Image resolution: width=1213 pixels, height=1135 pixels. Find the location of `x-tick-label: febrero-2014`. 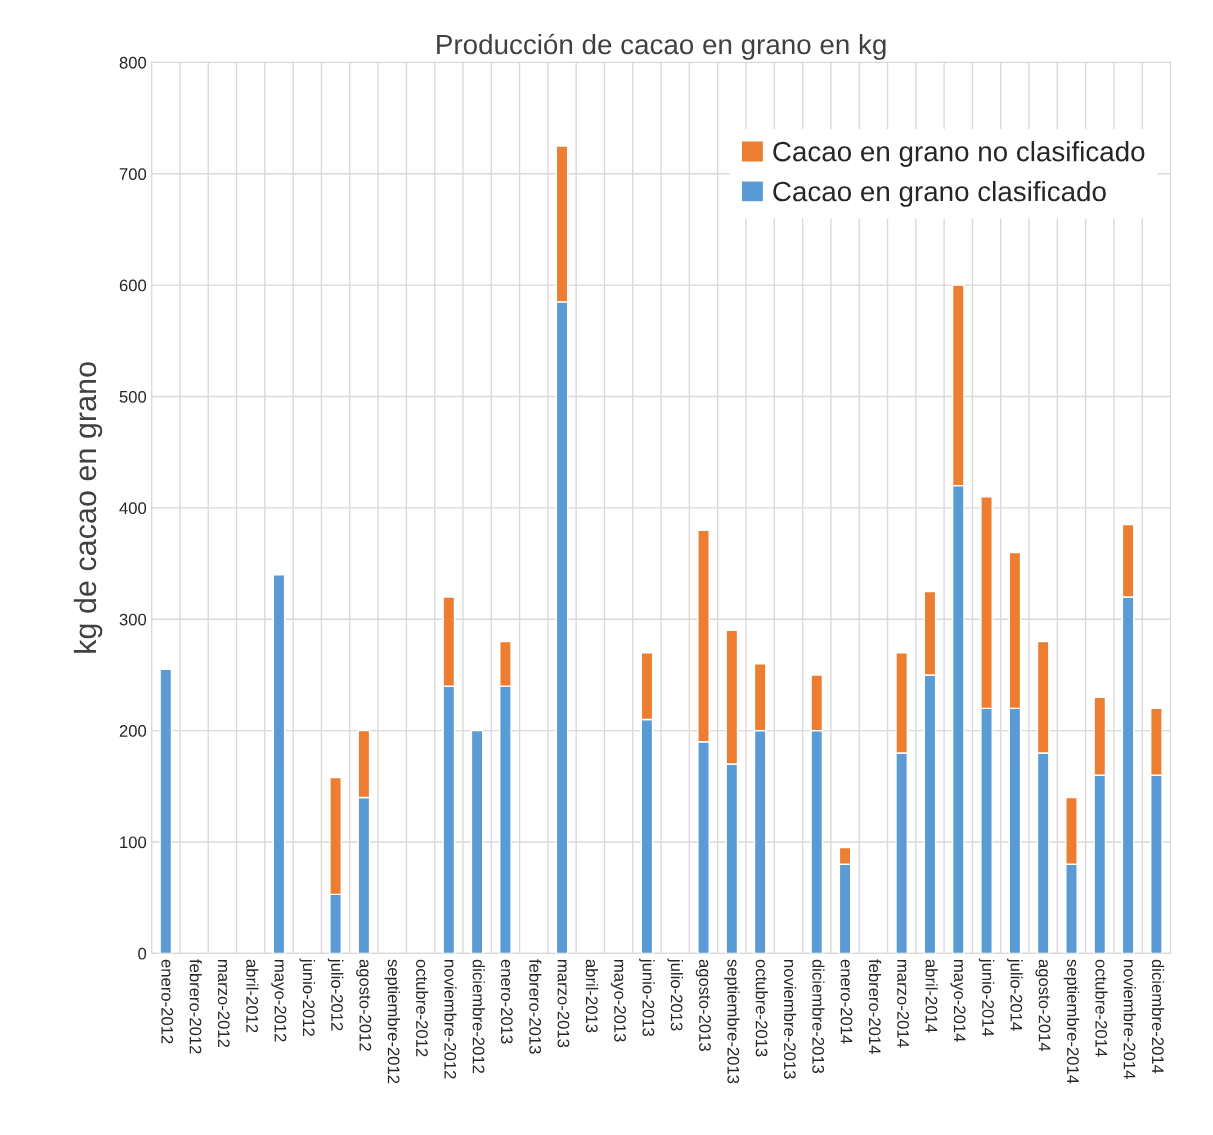

x-tick-label: febrero-2014 is located at coordinates (875, 1006).